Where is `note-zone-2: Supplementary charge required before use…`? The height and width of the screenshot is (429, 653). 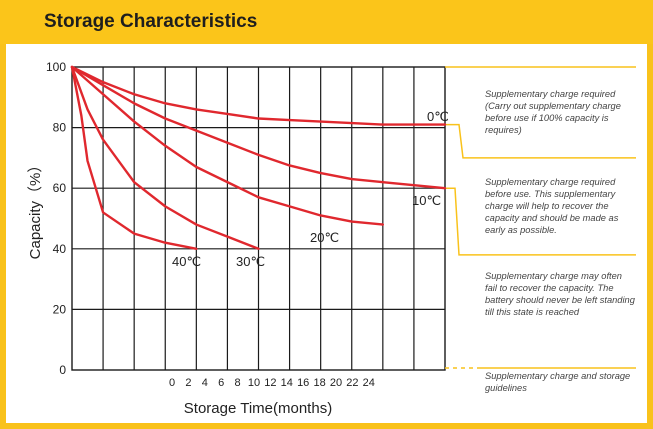 note-zone-2: Supplementary charge required before use… is located at coordinates (552, 206).